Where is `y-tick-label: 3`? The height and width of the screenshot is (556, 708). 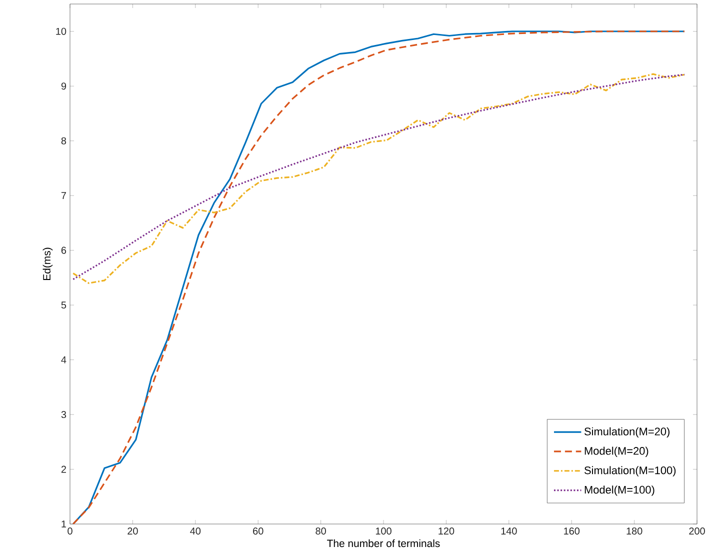
y-tick-label: 3 is located at coordinates (63, 414).